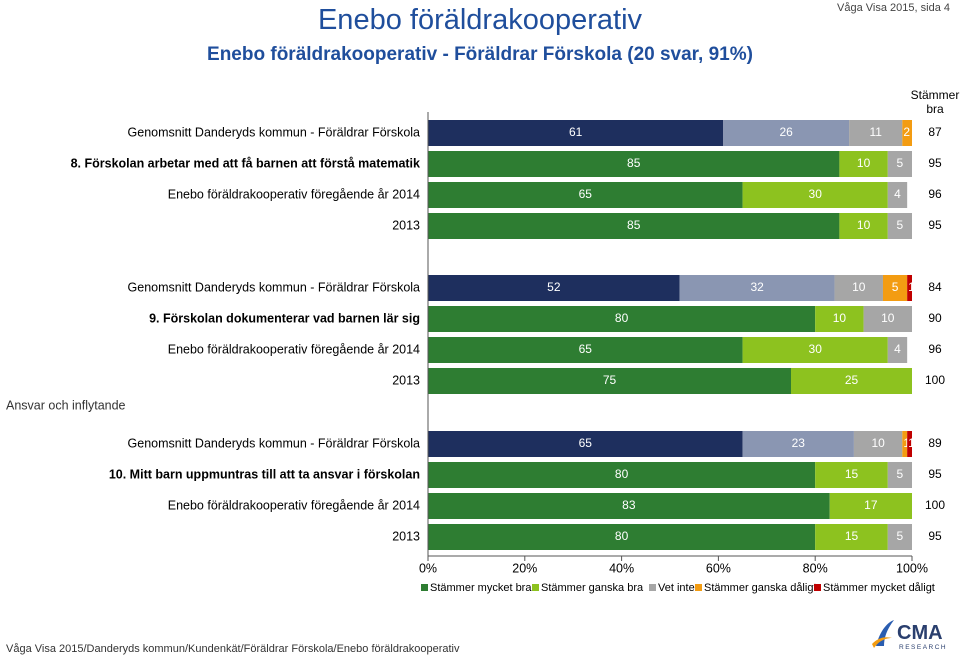  What do you see at coordinates (676, 588) in the screenshot?
I see `legend-label: Vet inte` at bounding box center [676, 588].